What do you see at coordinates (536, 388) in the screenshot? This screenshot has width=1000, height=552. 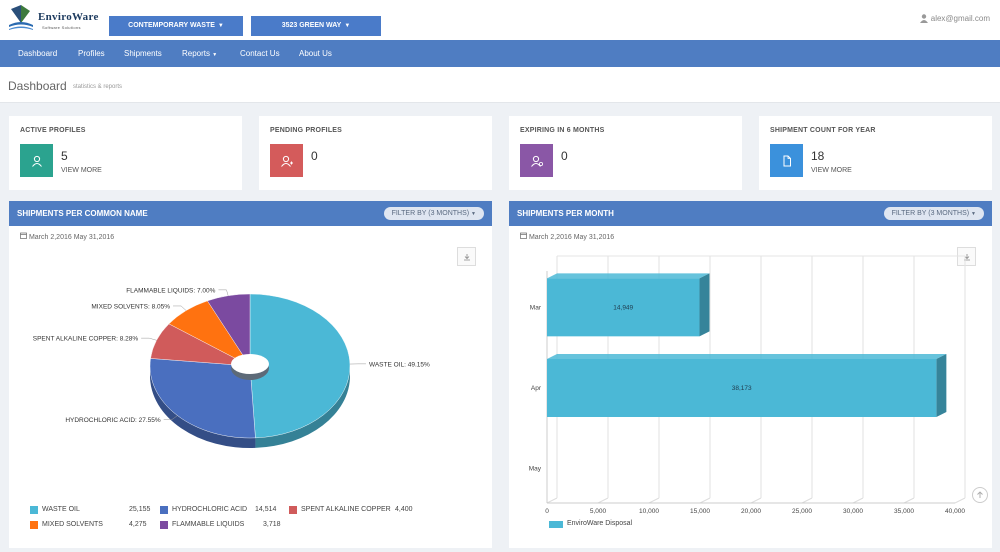 I see `y-category-label: Apr` at bounding box center [536, 388].